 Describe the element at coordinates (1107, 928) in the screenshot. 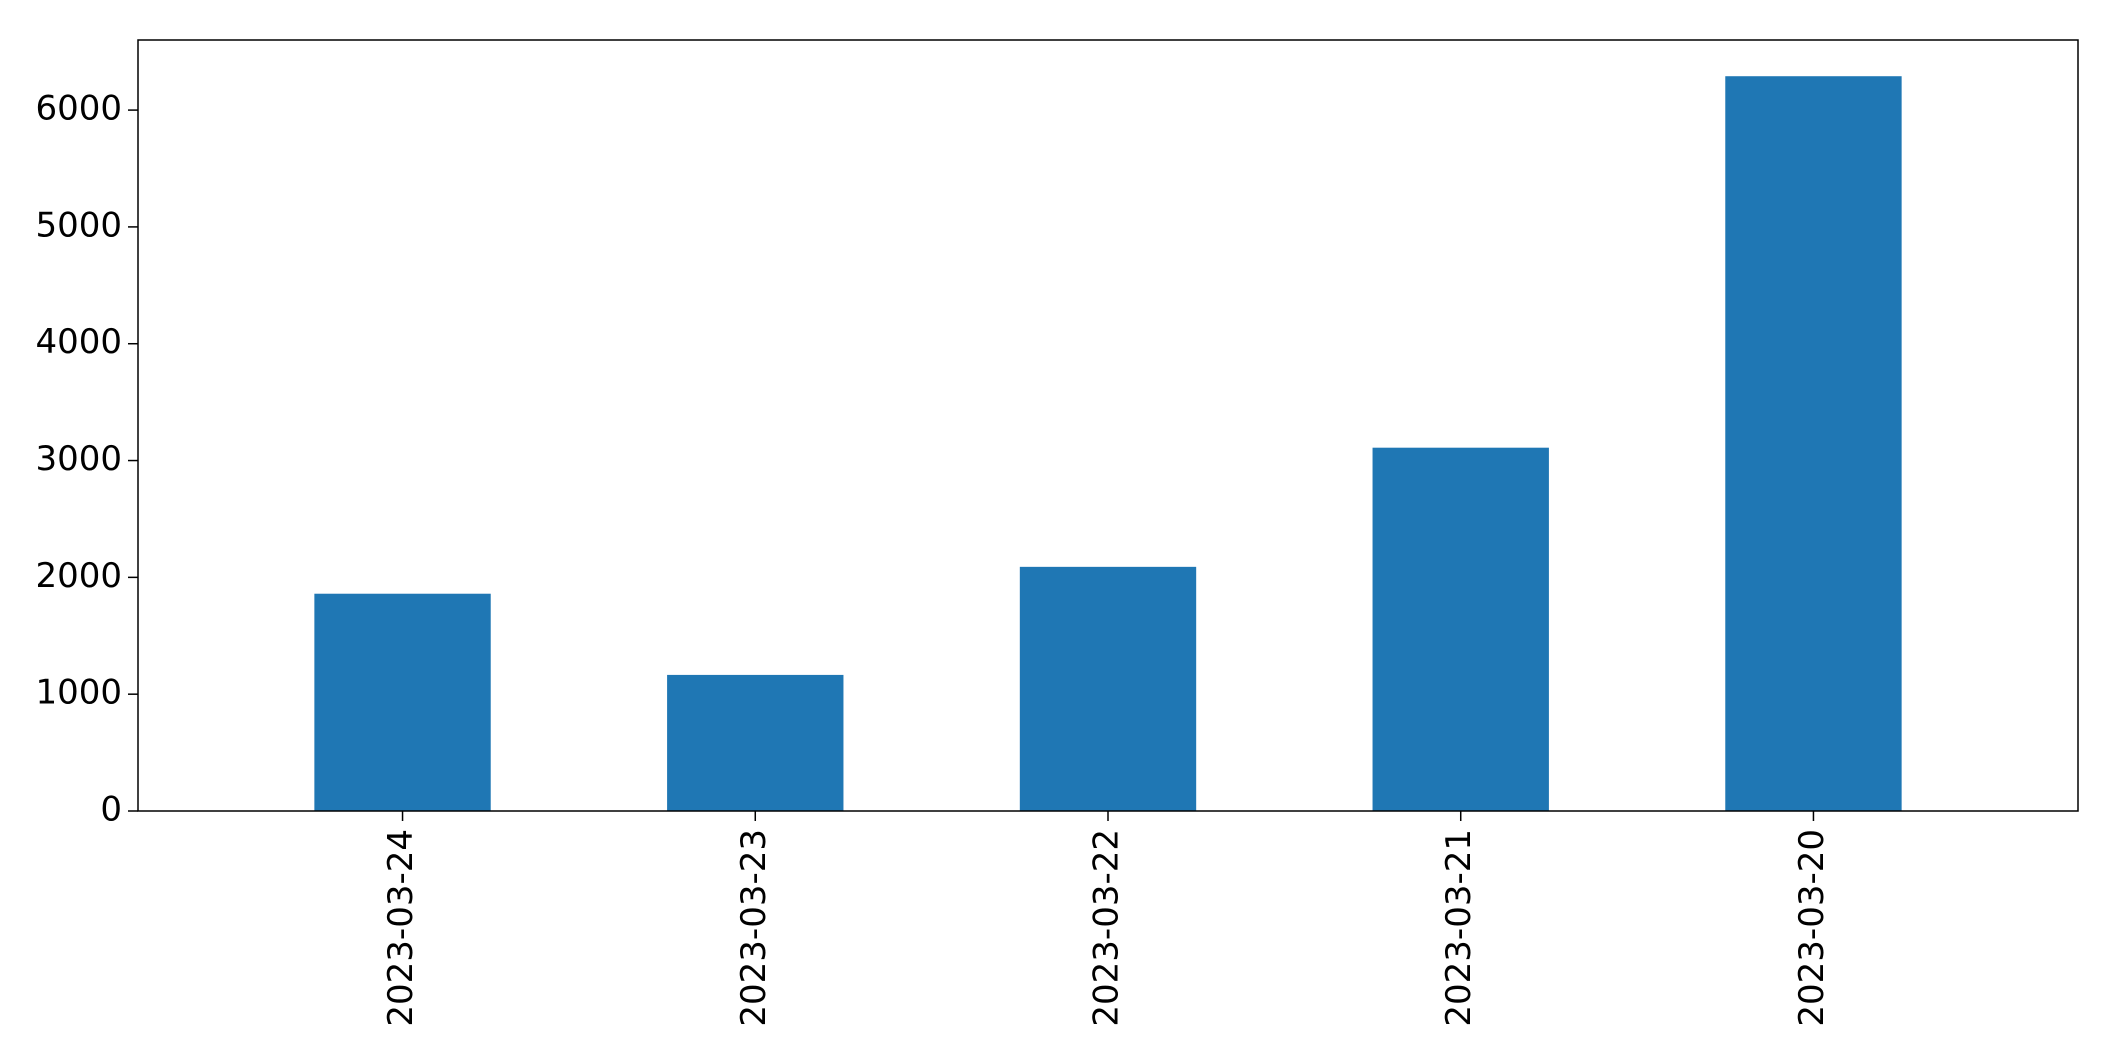

I see `x-tick-label: 2023-03-22` at that location.